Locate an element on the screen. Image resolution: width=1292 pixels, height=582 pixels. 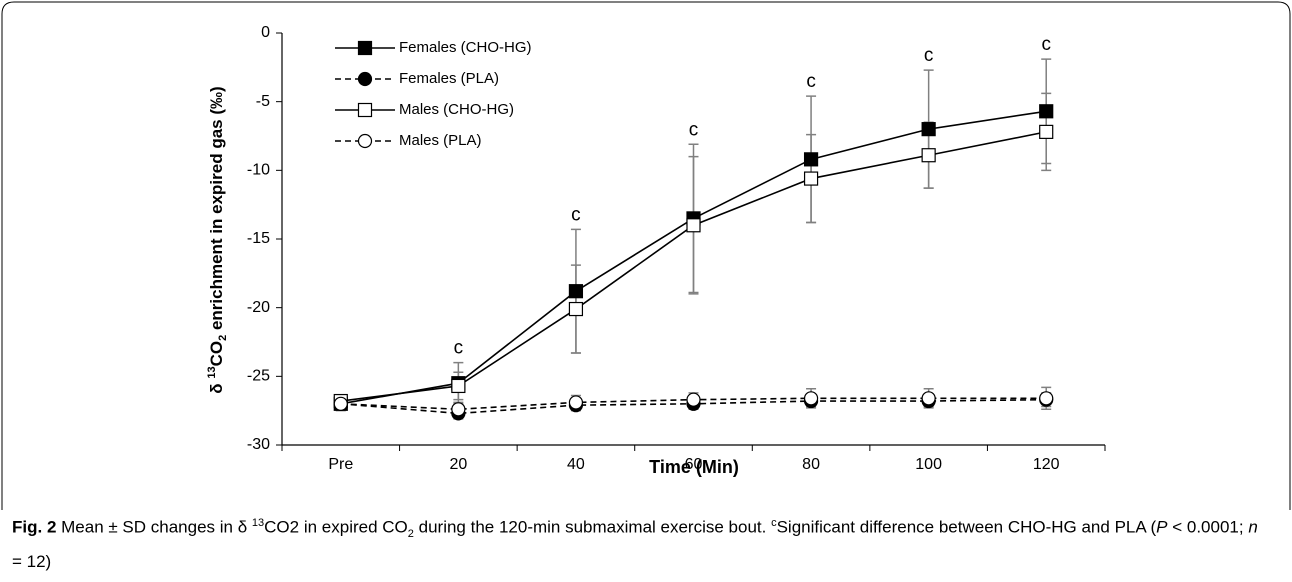
legend-label: Females (PLA) is located at coordinates (449, 78).